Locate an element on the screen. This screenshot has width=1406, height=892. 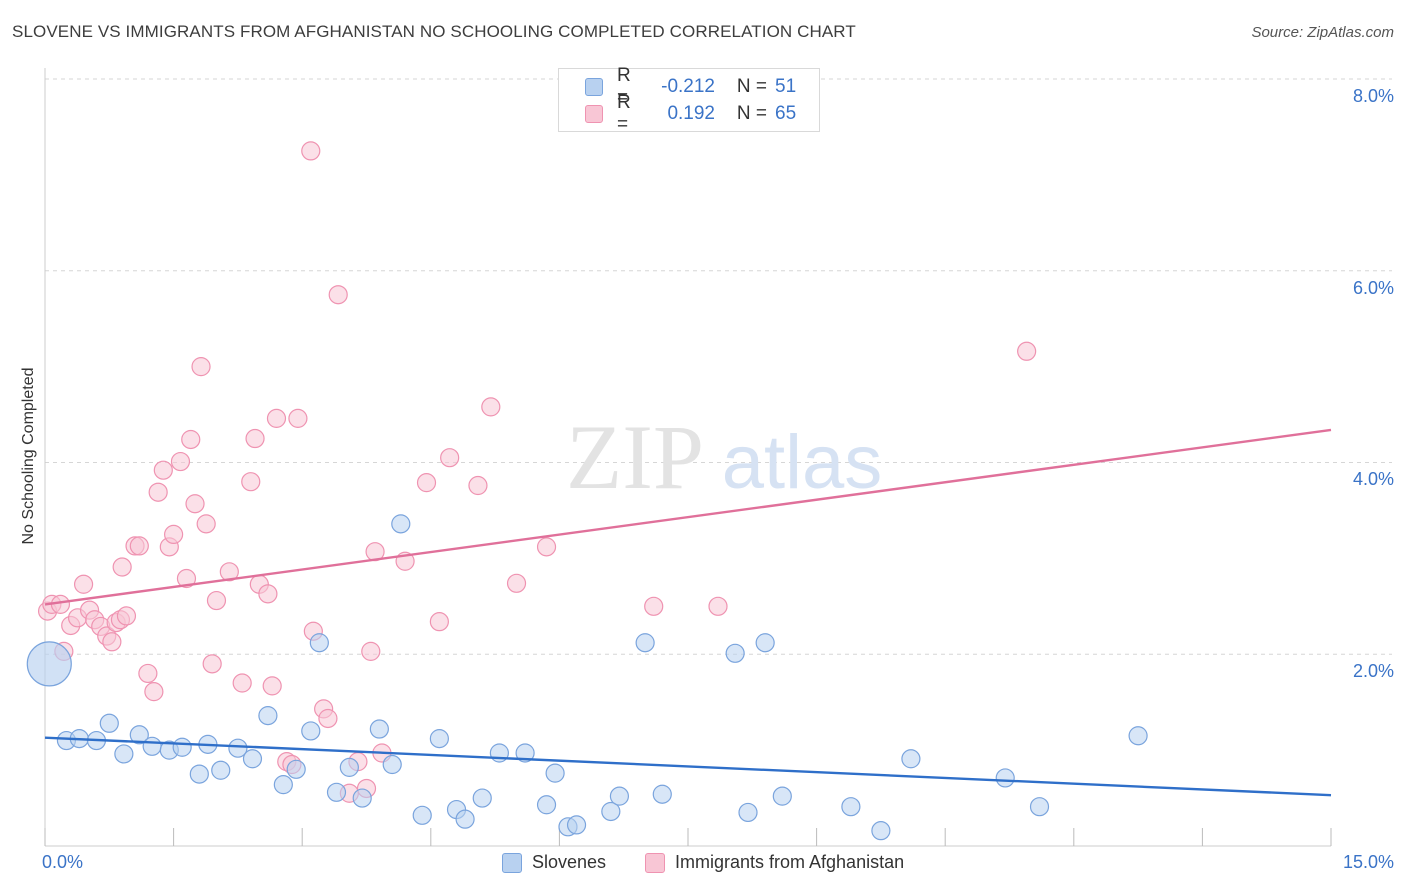
bottom-legend-afghan: Immigrants from Afghanistan is located at coordinates (774, 862).